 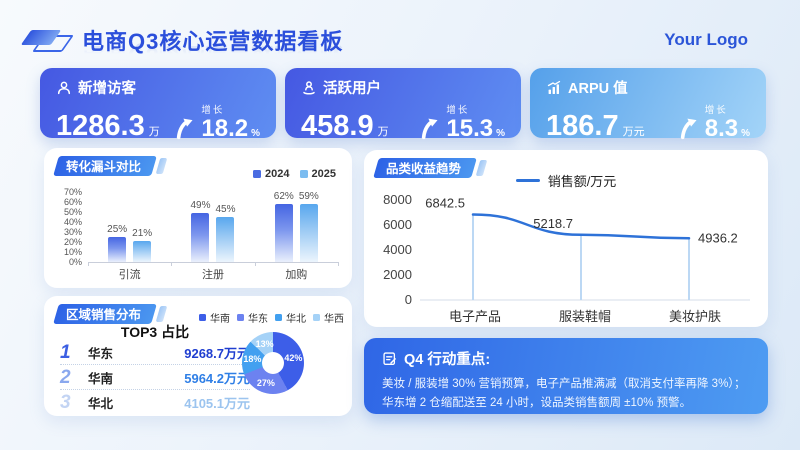 What do you see at coordinates (397, 199) in the screenshot?
I see `y-tick: 8000` at bounding box center [397, 199].